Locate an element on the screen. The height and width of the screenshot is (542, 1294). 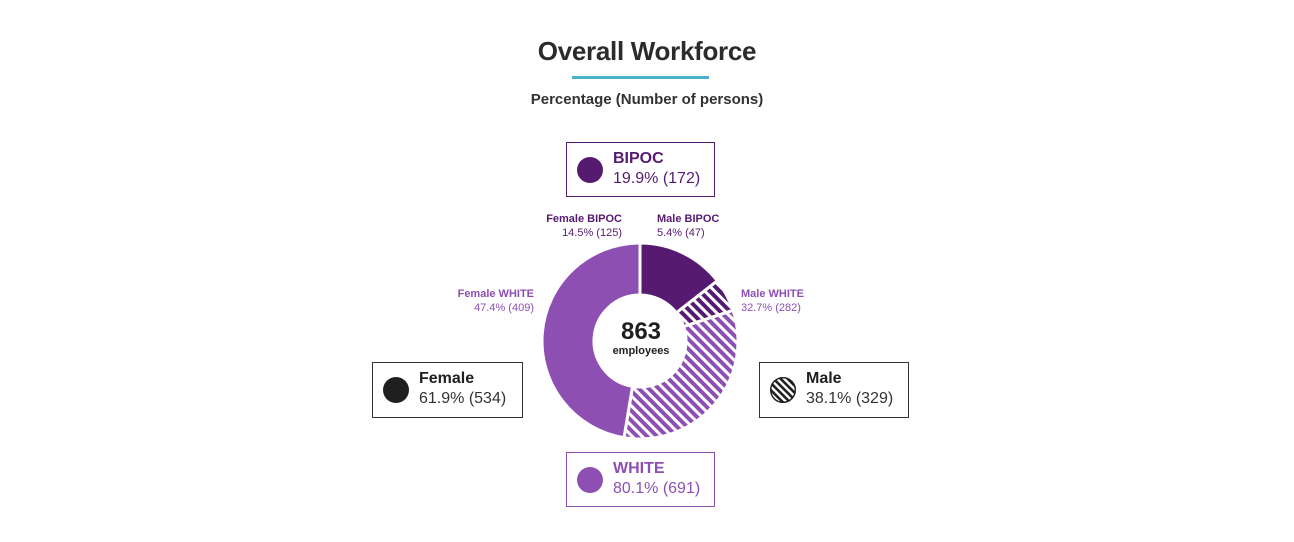
segment-value-male-bipoc: 5.4% (47) is located at coordinates (681, 233).